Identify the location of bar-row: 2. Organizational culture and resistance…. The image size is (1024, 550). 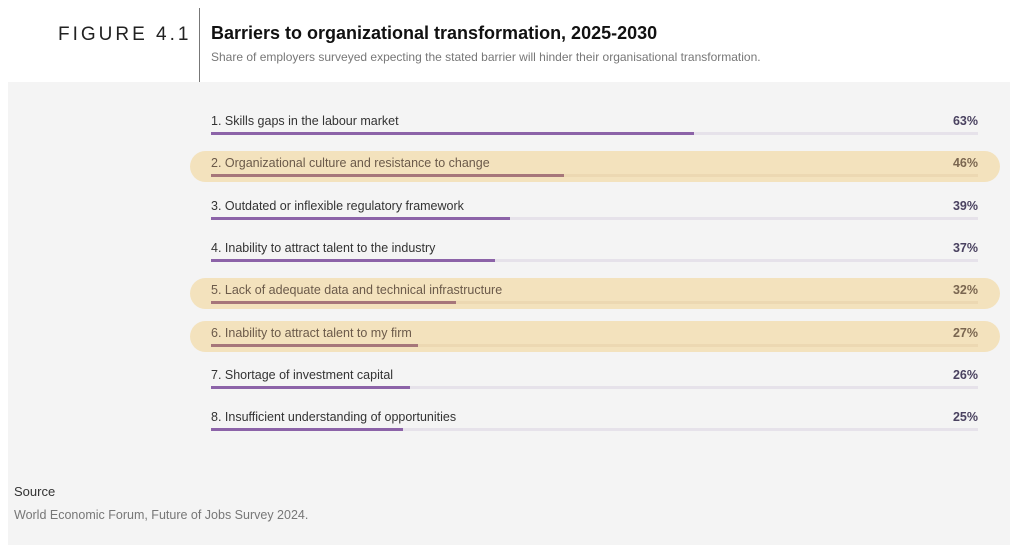
(595, 167).